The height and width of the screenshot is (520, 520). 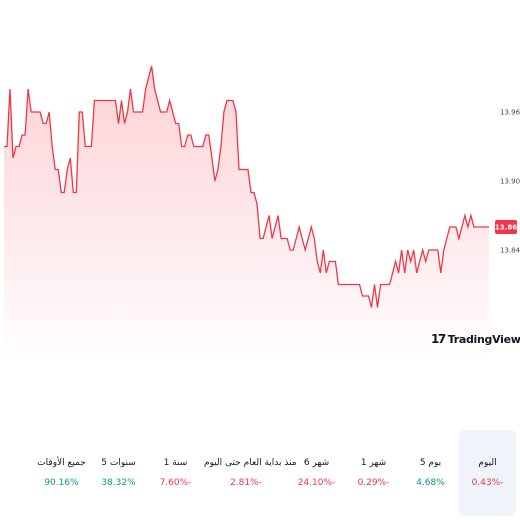 What do you see at coordinates (259, 379) in the screenshot?
I see `x-tick-label: 11:31` at bounding box center [259, 379].